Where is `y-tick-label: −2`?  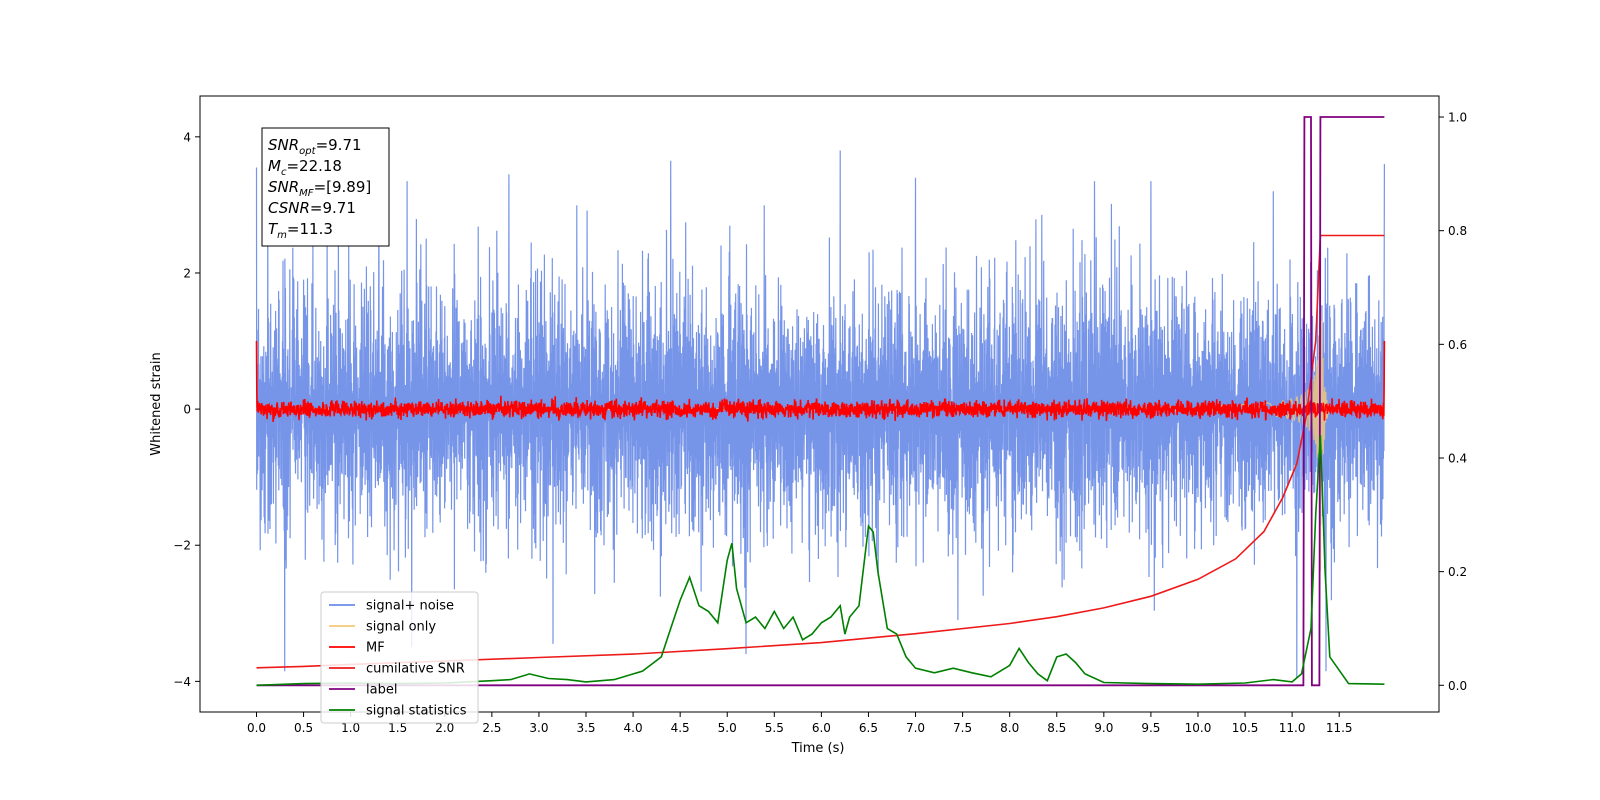 y-tick-label: −2 is located at coordinates (182, 546).